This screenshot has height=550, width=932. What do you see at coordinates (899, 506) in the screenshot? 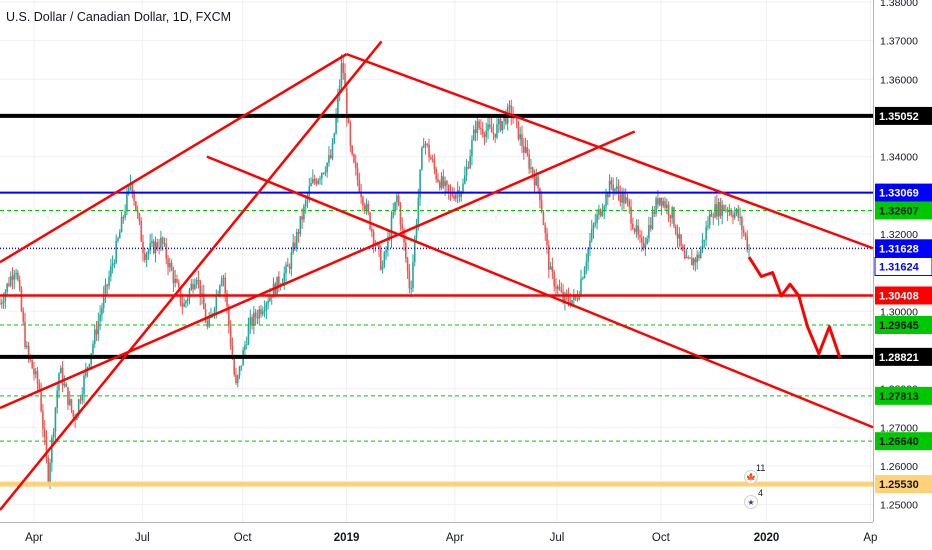
I see `price-tick-label: 1.25000` at bounding box center [899, 506].